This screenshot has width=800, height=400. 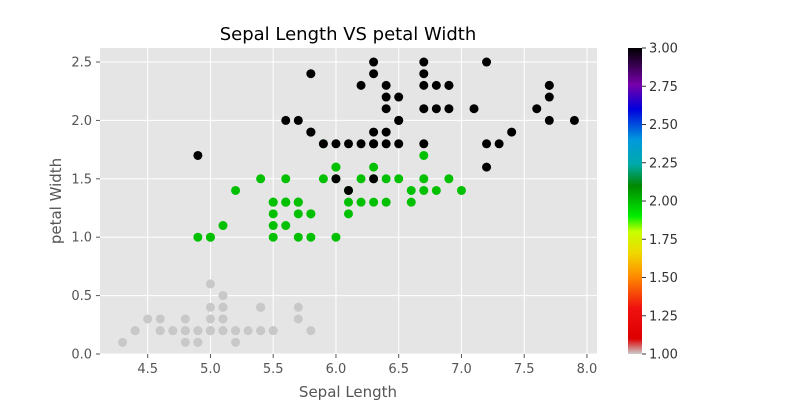 What do you see at coordinates (663, 87) in the screenshot?
I see `colorbar-tick-label: 2.75` at bounding box center [663, 87].